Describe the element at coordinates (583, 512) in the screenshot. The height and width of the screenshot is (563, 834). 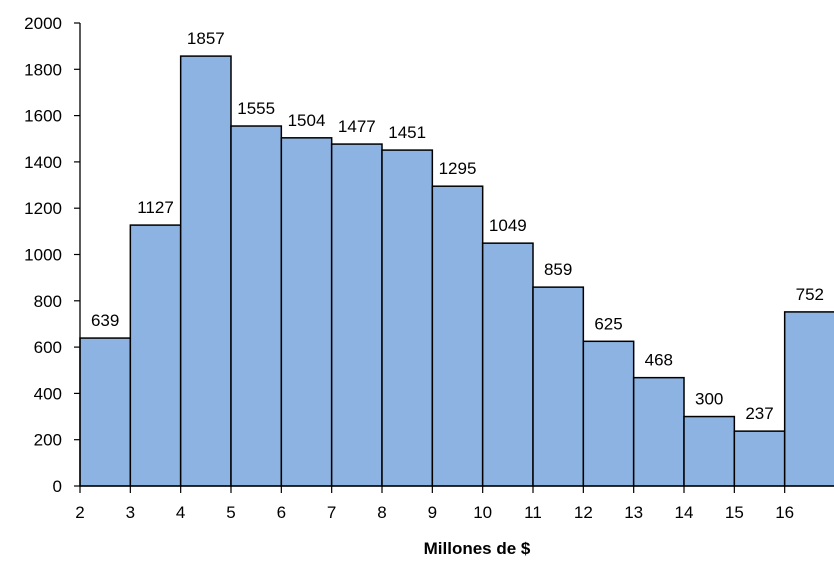
I see `x-tick-label: 12` at that location.